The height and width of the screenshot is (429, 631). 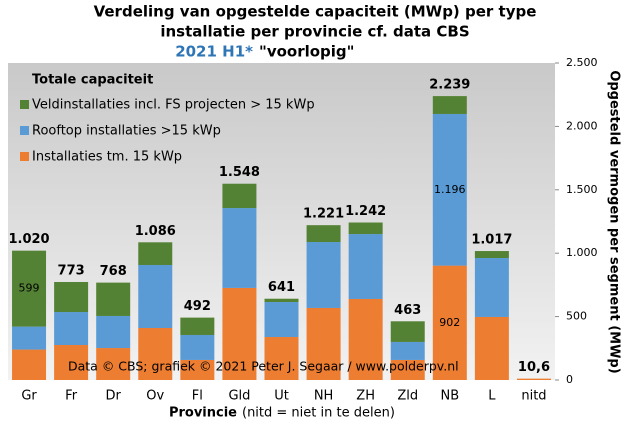 I want to click on x-axis-label-note: (nitd = niet in te delen), so click(x=318, y=413).